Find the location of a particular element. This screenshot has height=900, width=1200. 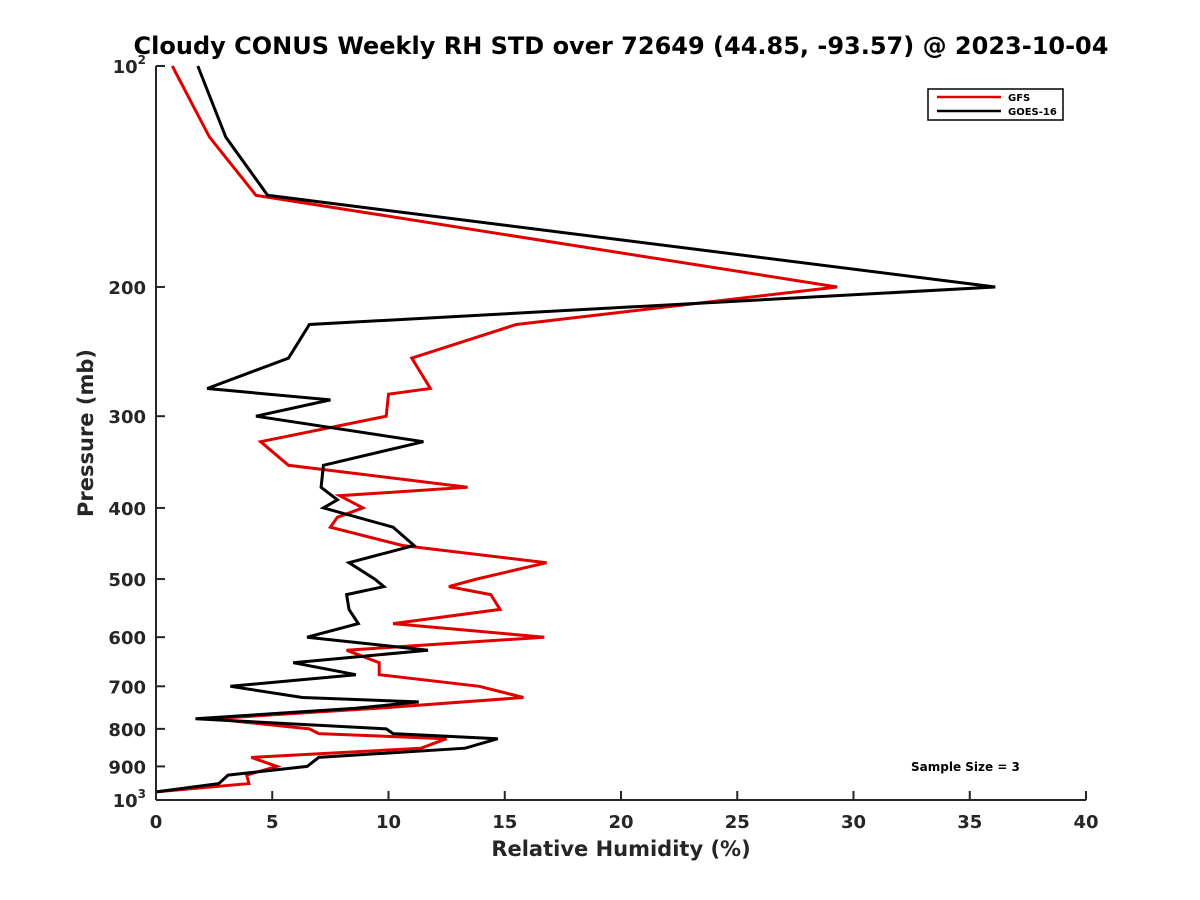

y-tick-label: 10² is located at coordinates (129, 65).